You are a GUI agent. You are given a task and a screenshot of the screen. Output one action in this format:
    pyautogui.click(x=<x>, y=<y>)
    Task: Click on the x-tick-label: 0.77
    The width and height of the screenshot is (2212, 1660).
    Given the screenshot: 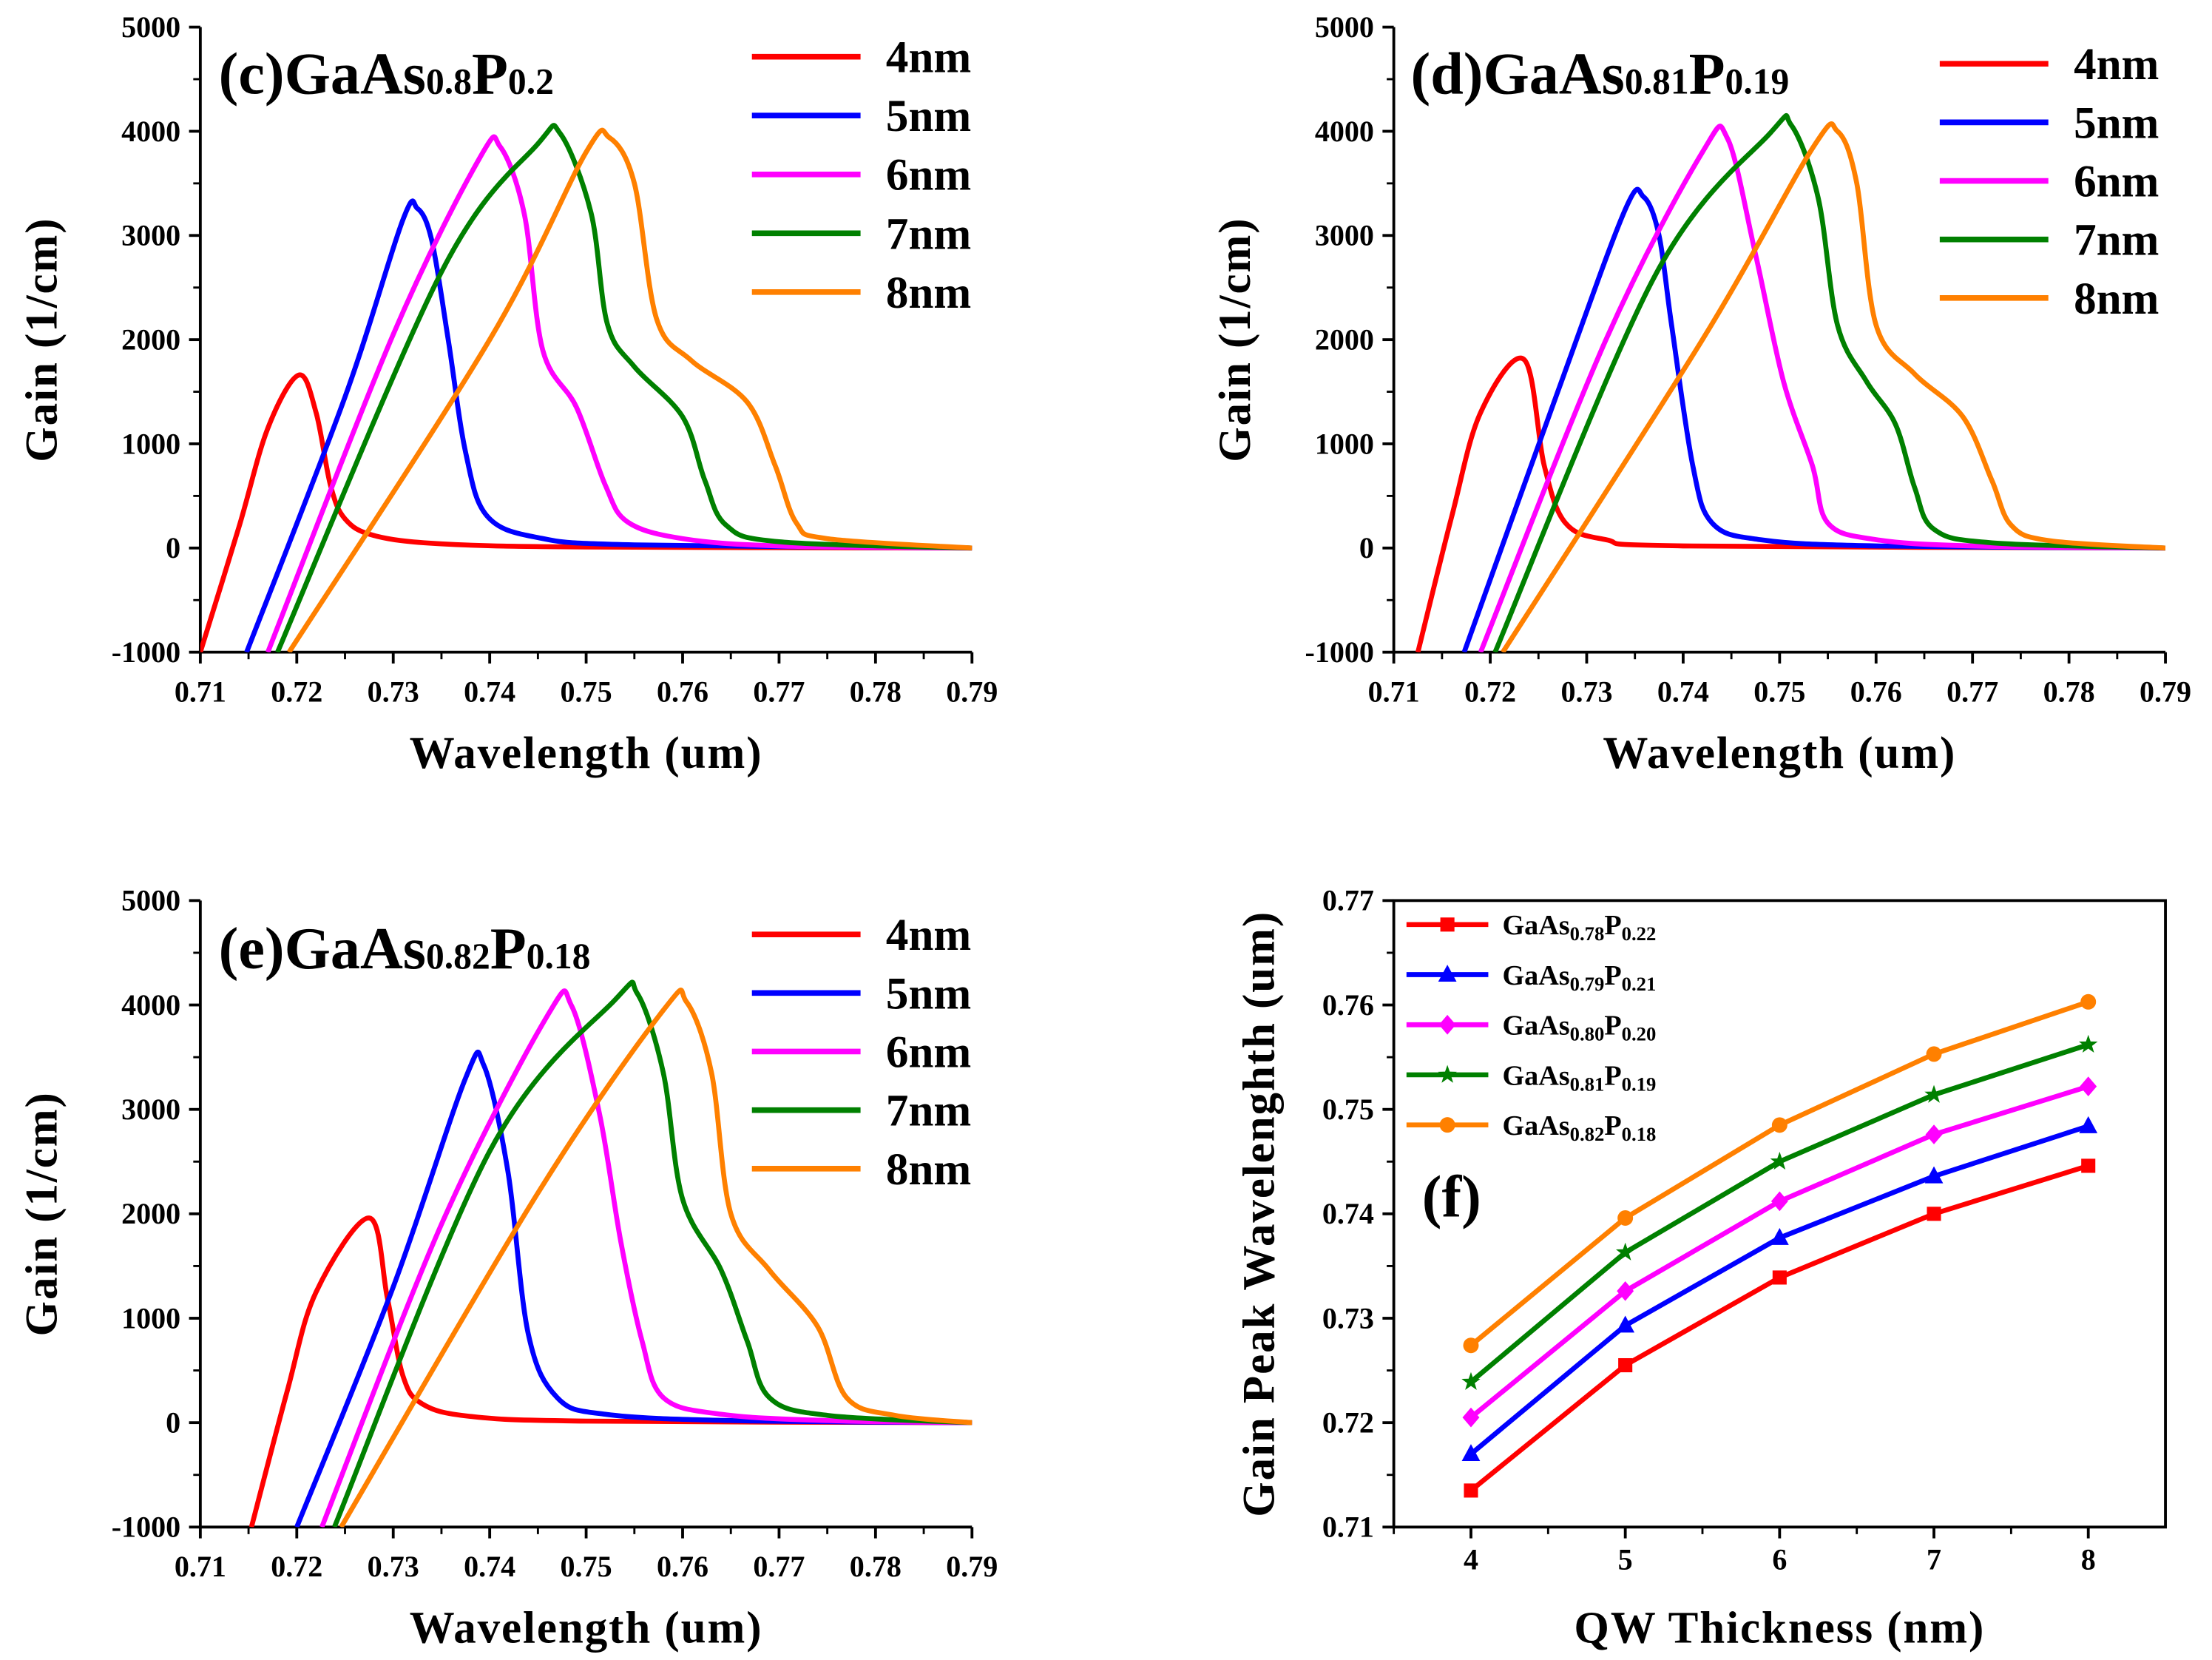 What is the action you would take?
    pyautogui.click(x=779, y=691)
    